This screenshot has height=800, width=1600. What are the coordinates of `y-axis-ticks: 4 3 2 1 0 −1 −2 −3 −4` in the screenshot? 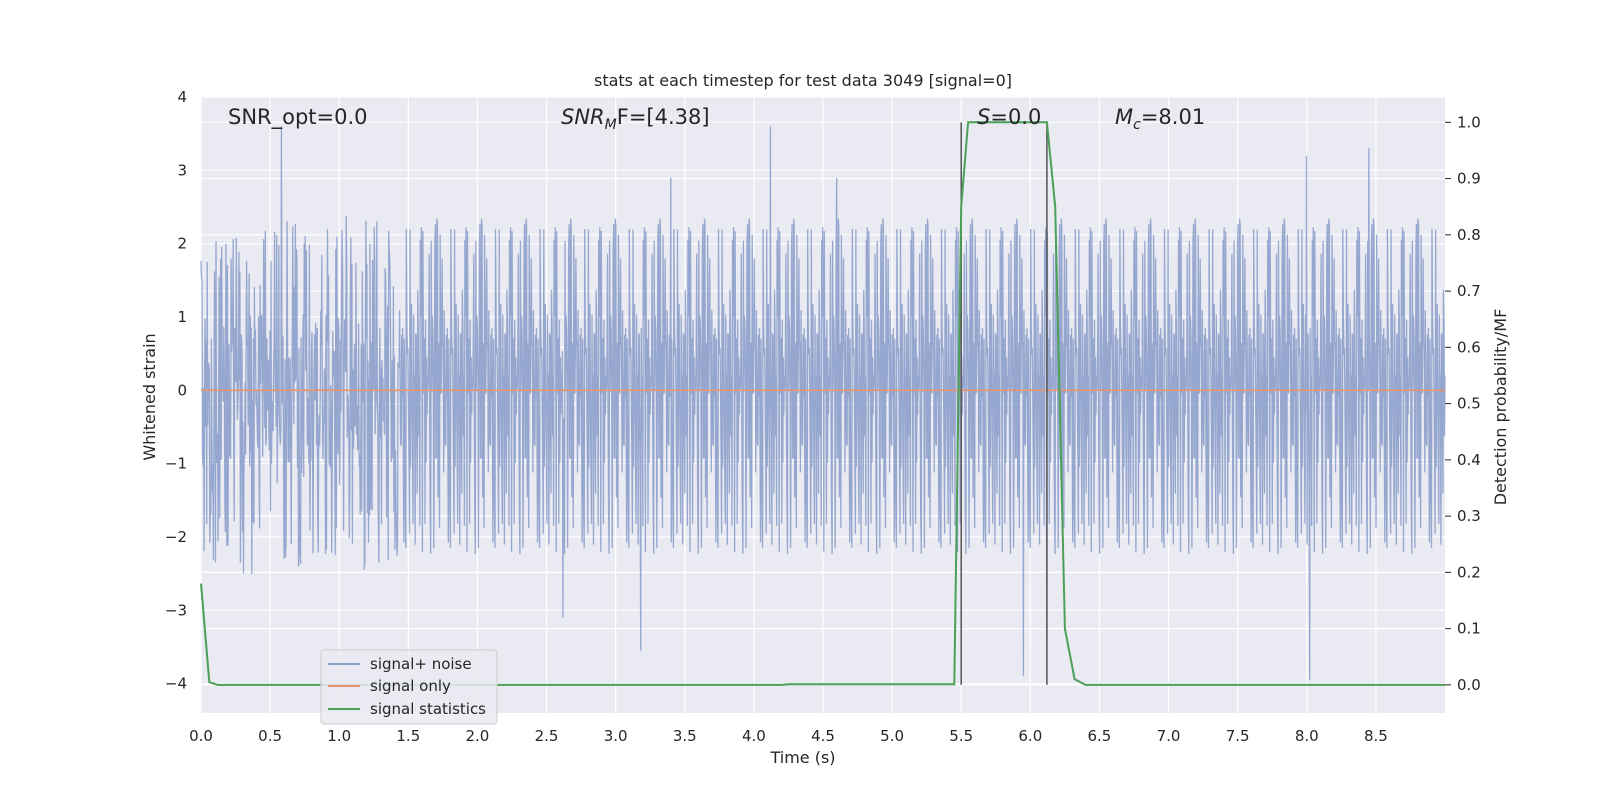 It's located at (176, 390).